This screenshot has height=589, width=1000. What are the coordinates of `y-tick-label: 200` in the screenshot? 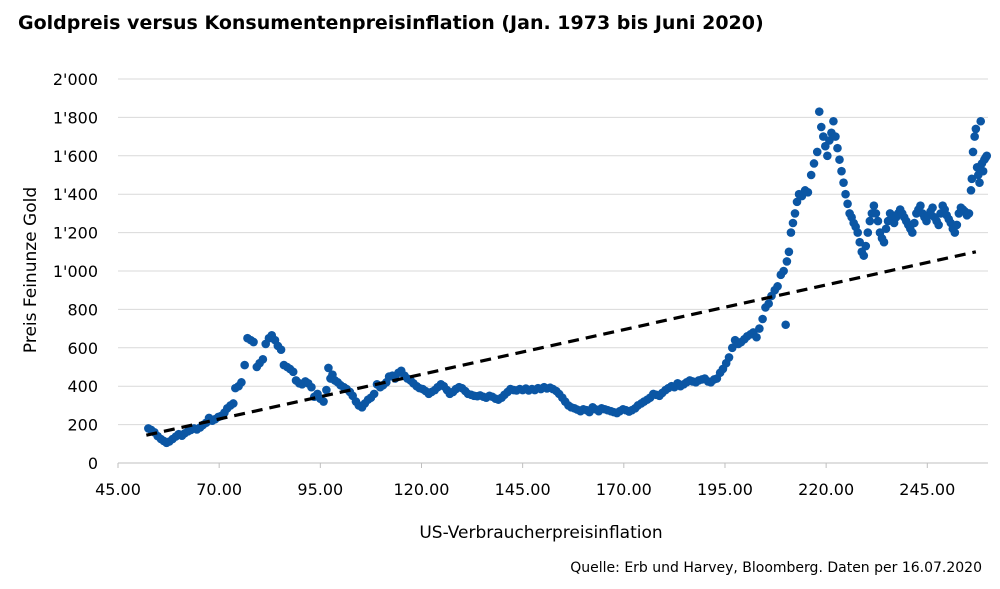 It's located at (82, 425).